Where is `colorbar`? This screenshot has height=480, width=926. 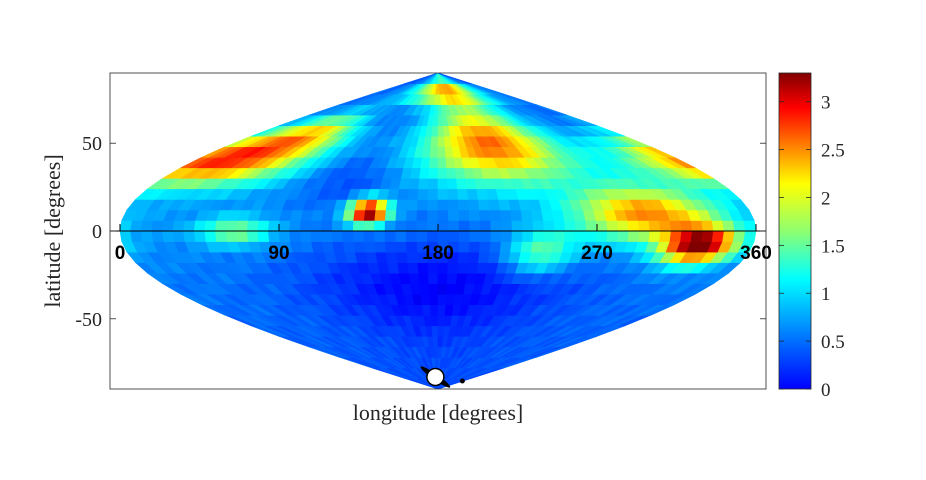 colorbar is located at coordinates (795, 231).